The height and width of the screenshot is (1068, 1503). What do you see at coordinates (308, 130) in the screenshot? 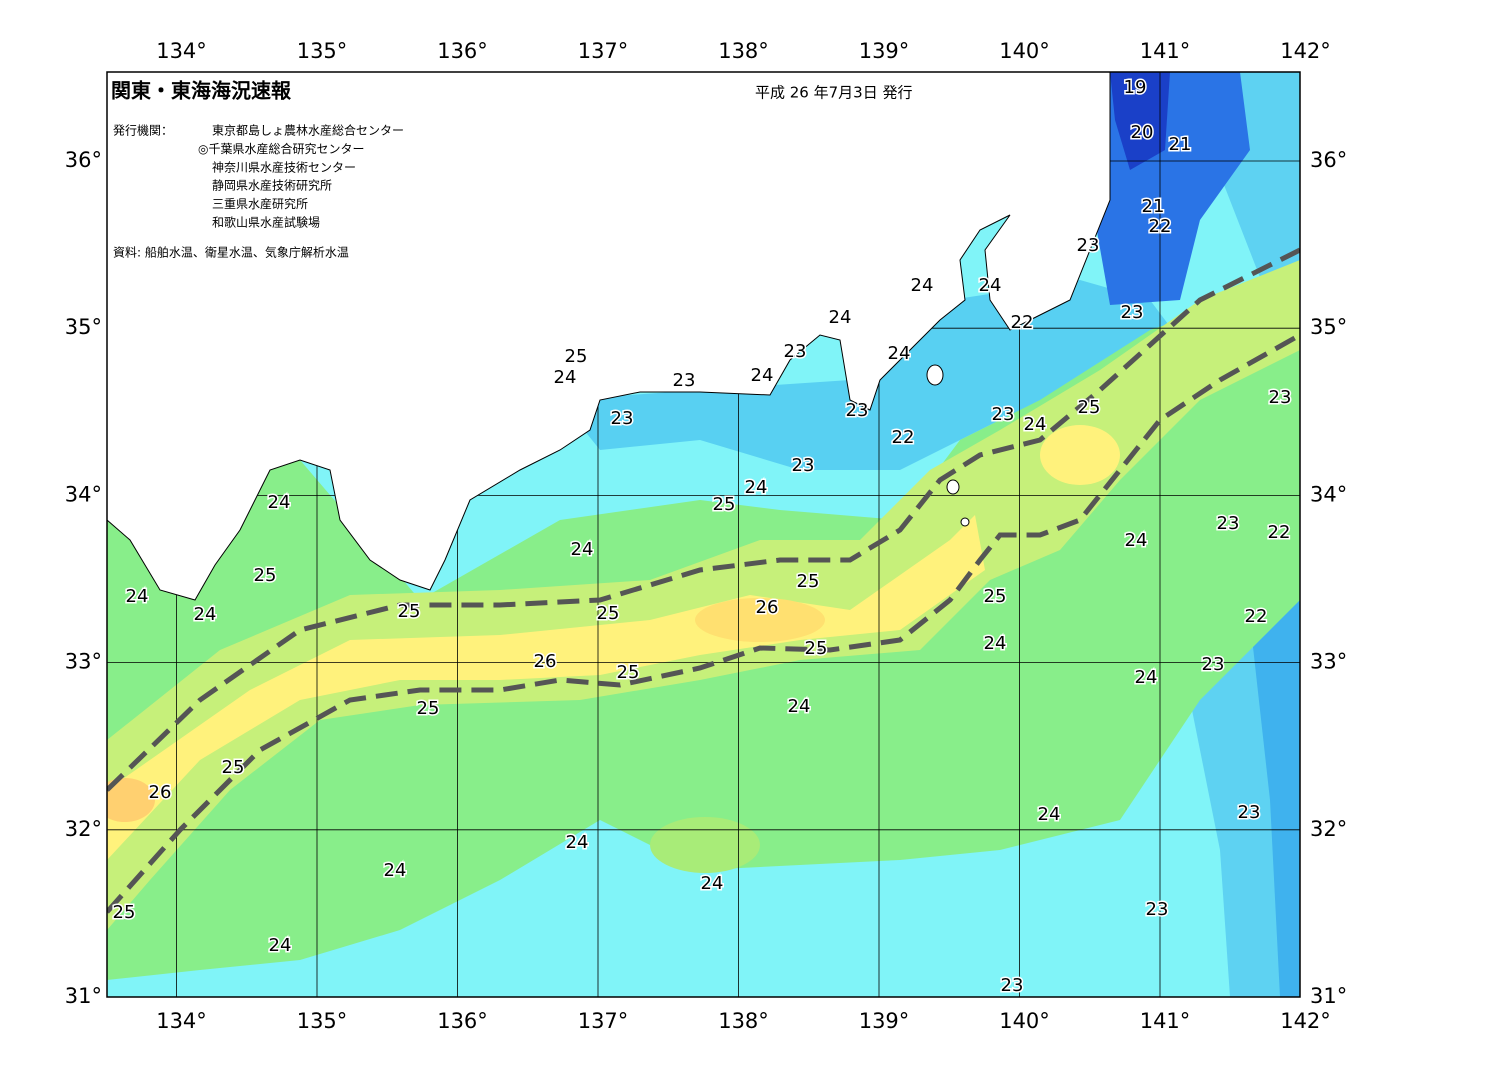
I see `issuer: 東京都島しょ農林水産総合センター` at bounding box center [308, 130].